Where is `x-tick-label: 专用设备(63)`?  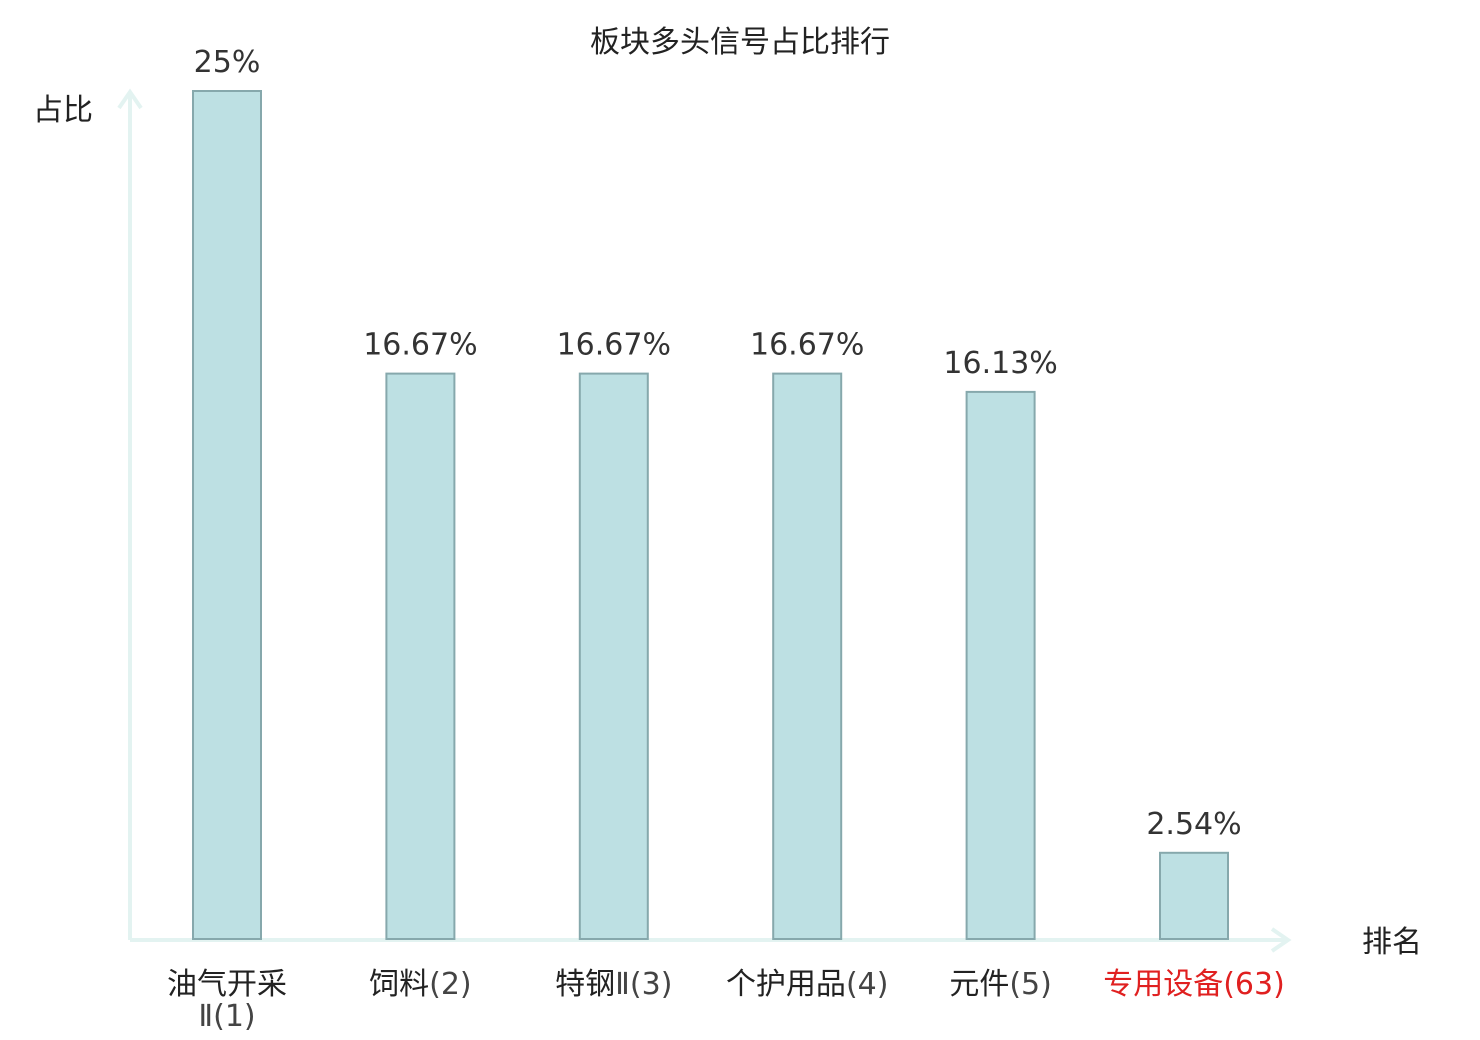 x-tick-label: 专用设备(63) is located at coordinates (1194, 984).